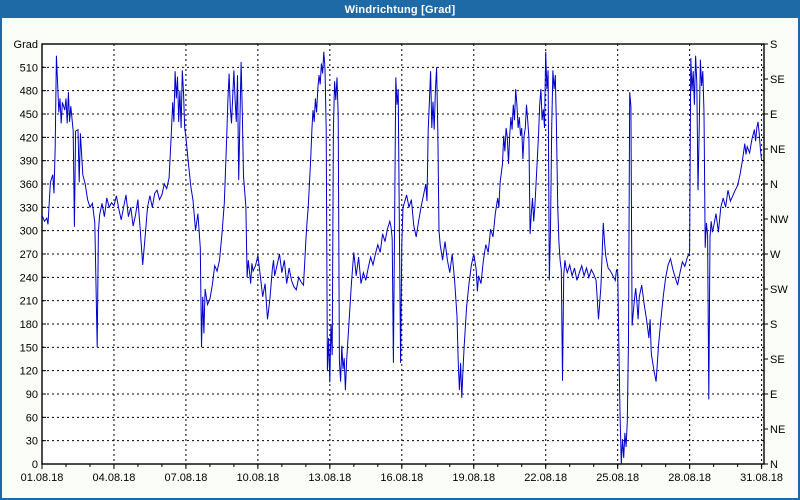 This screenshot has height=500, width=800. I want to click on y-left-tick-label: 330, so click(29, 208).